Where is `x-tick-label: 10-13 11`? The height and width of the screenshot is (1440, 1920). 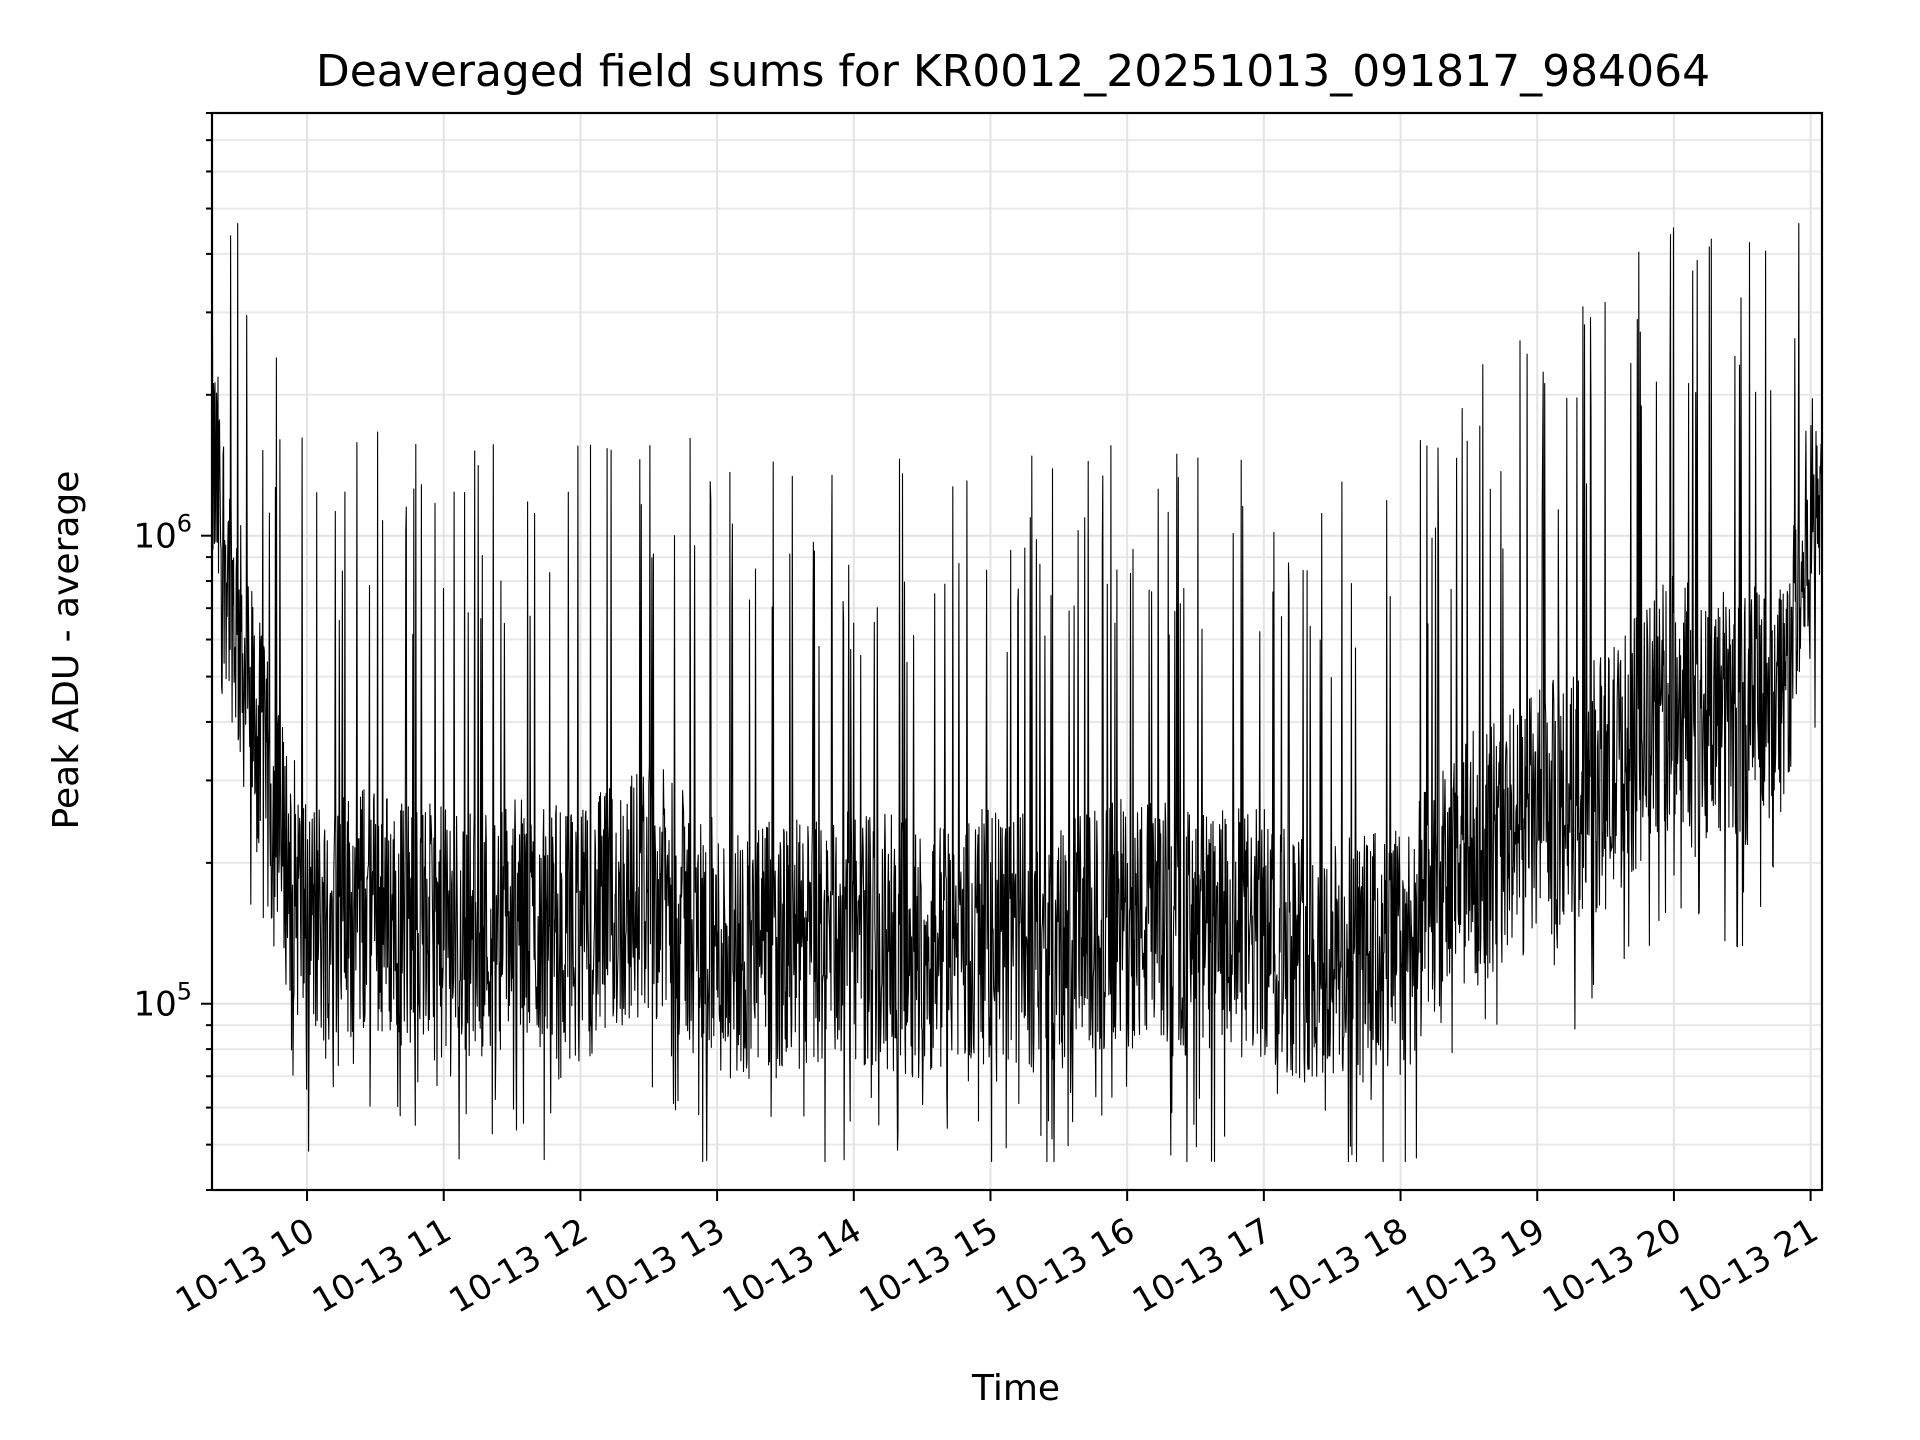
x-tick-label: 10-13 11 is located at coordinates (382, 1265).